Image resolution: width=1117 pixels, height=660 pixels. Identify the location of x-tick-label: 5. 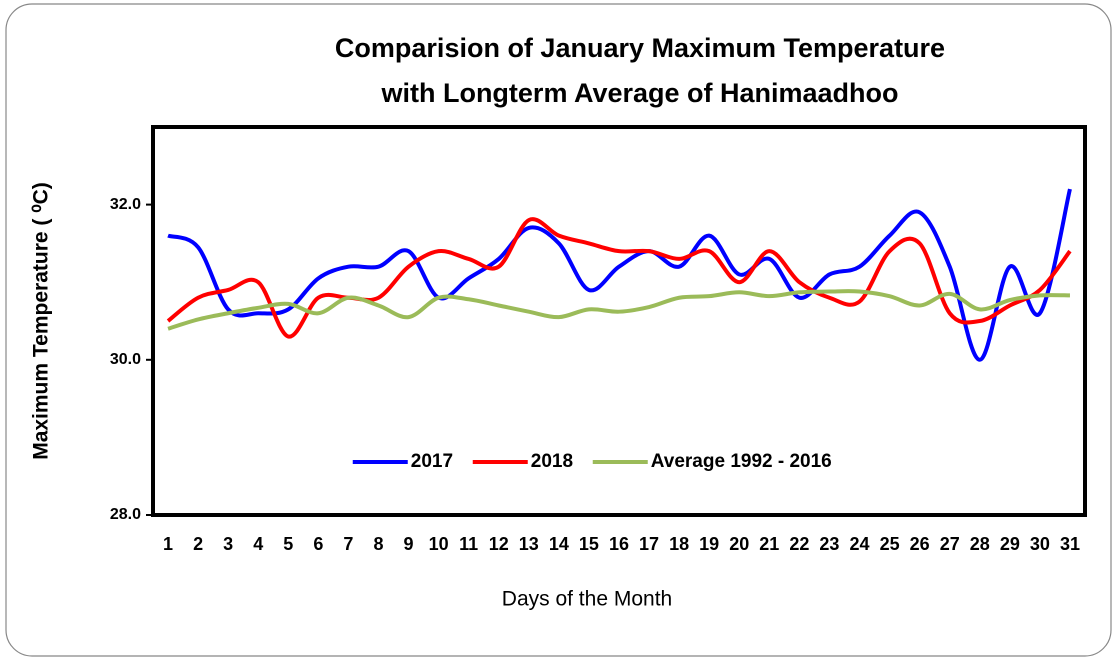
(288, 544).